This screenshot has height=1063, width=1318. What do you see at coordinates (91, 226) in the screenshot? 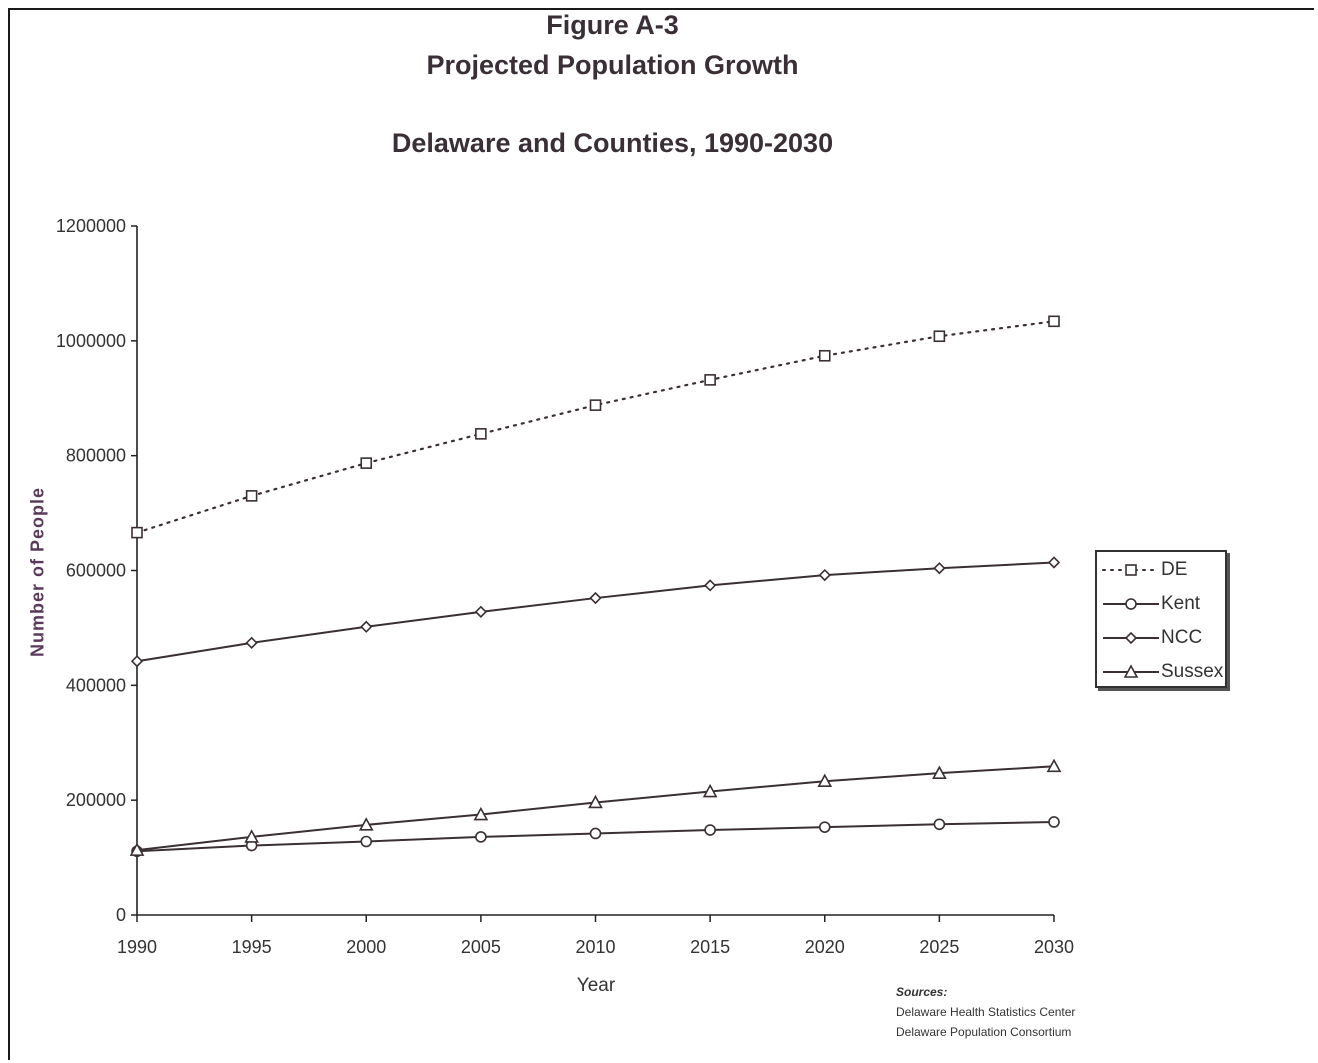
I see `y-tick-label: 1200000` at bounding box center [91, 226].